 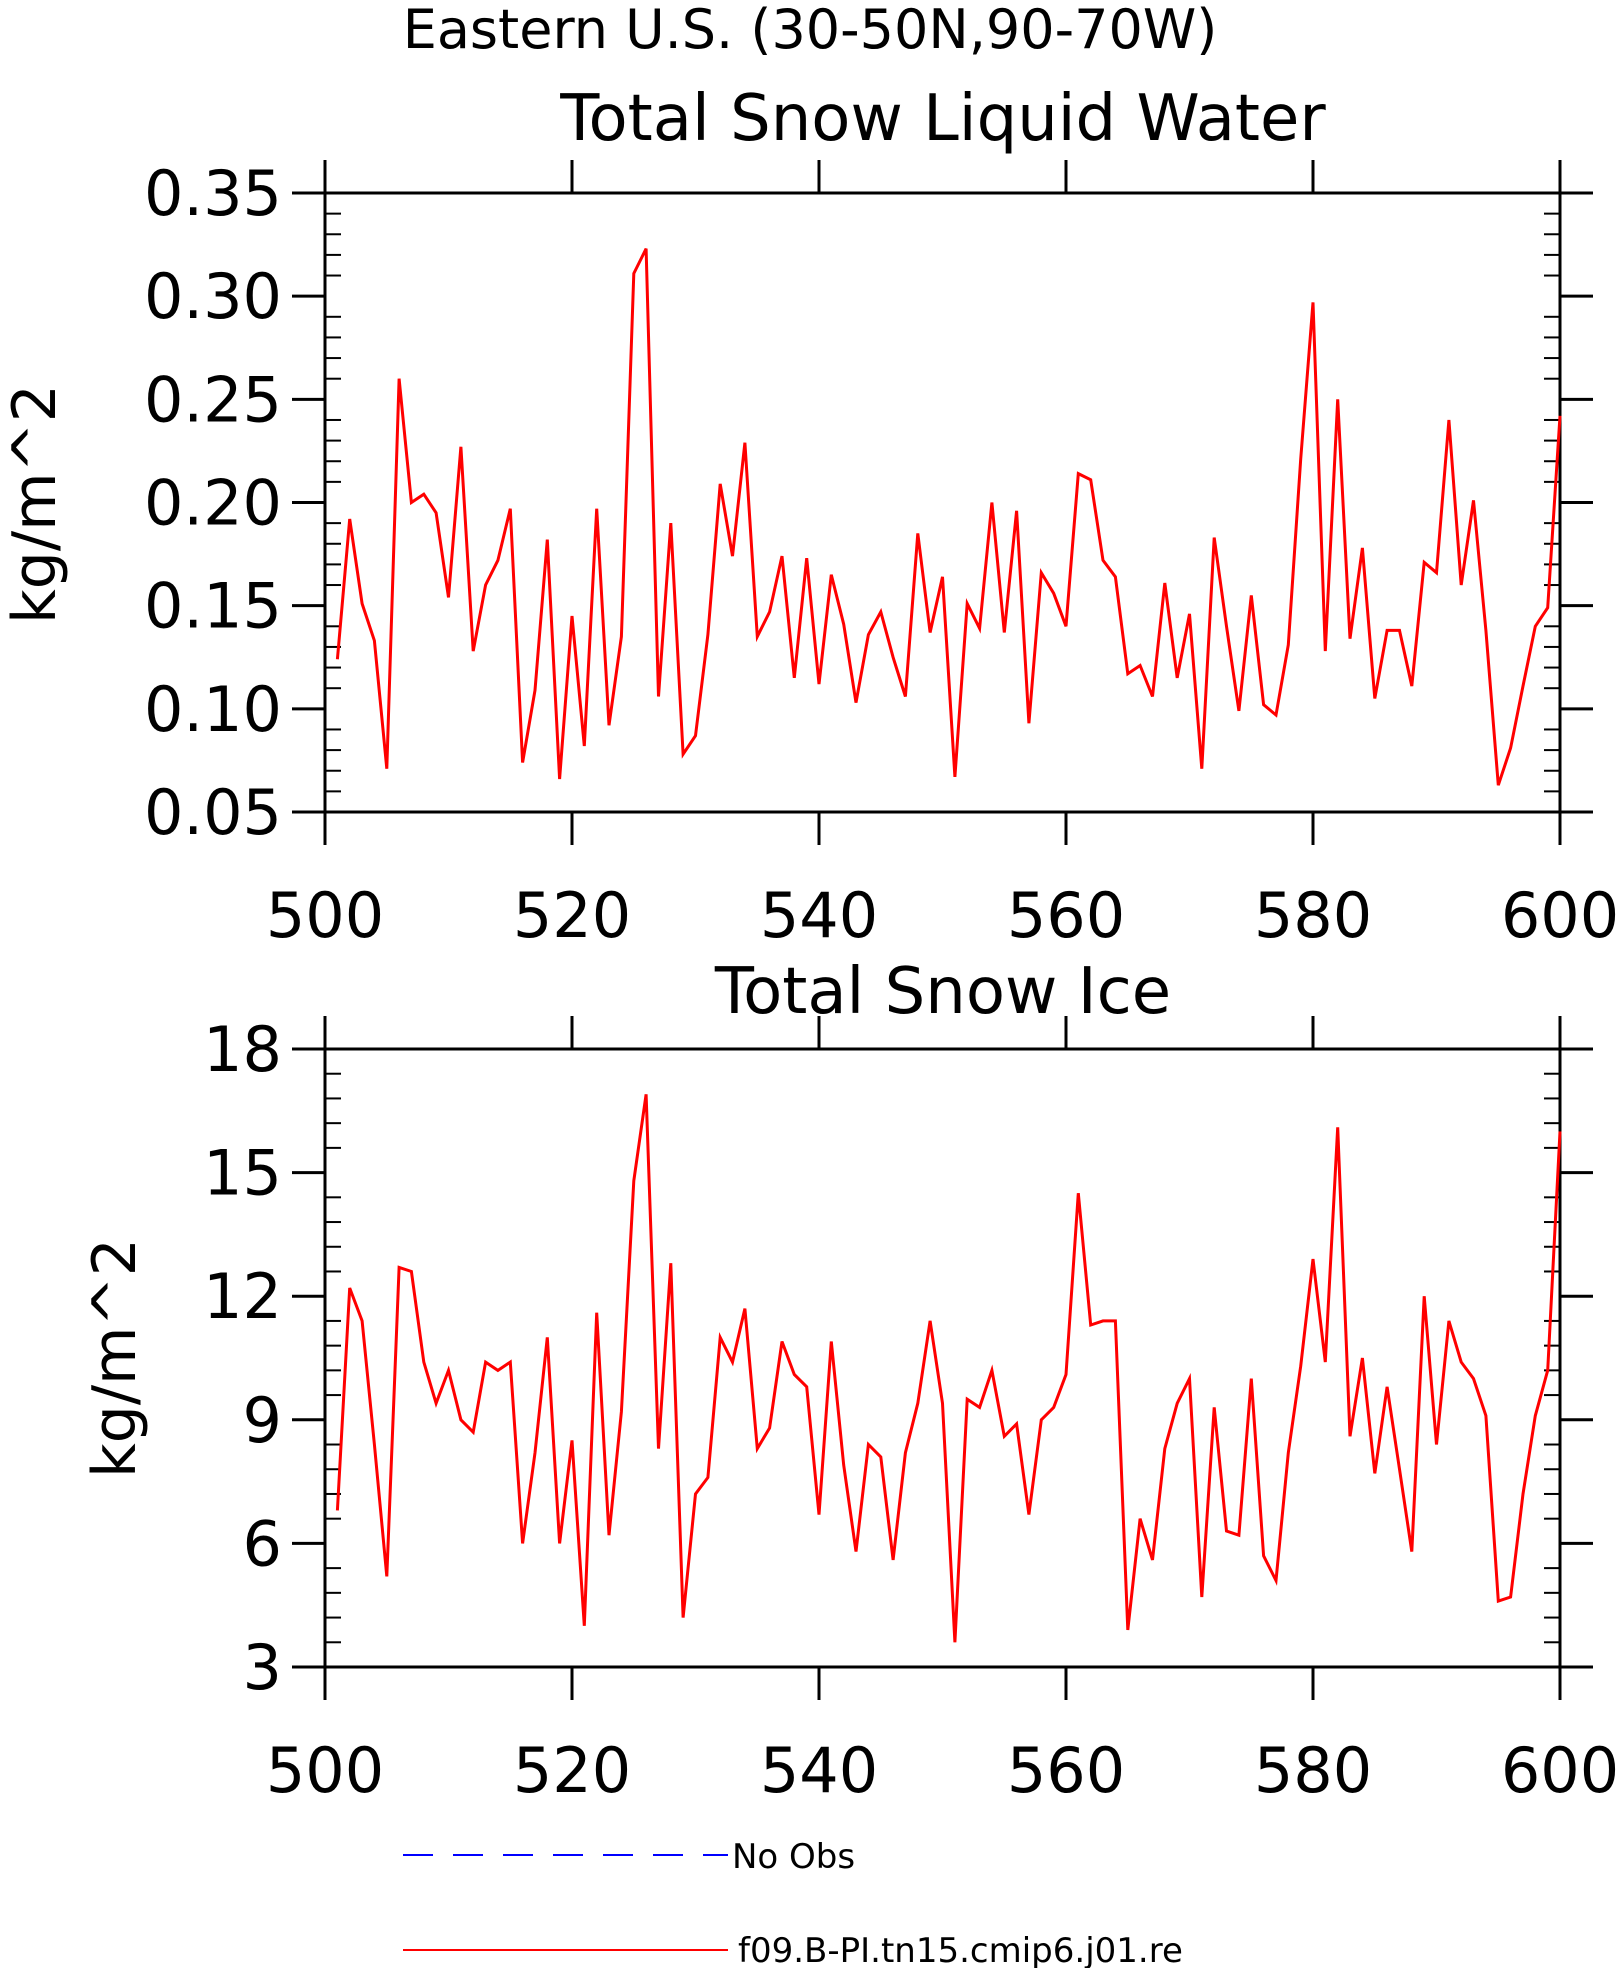 What do you see at coordinates (942, 992) in the screenshot?
I see `panel-title: Total Snow Ice` at bounding box center [942, 992].